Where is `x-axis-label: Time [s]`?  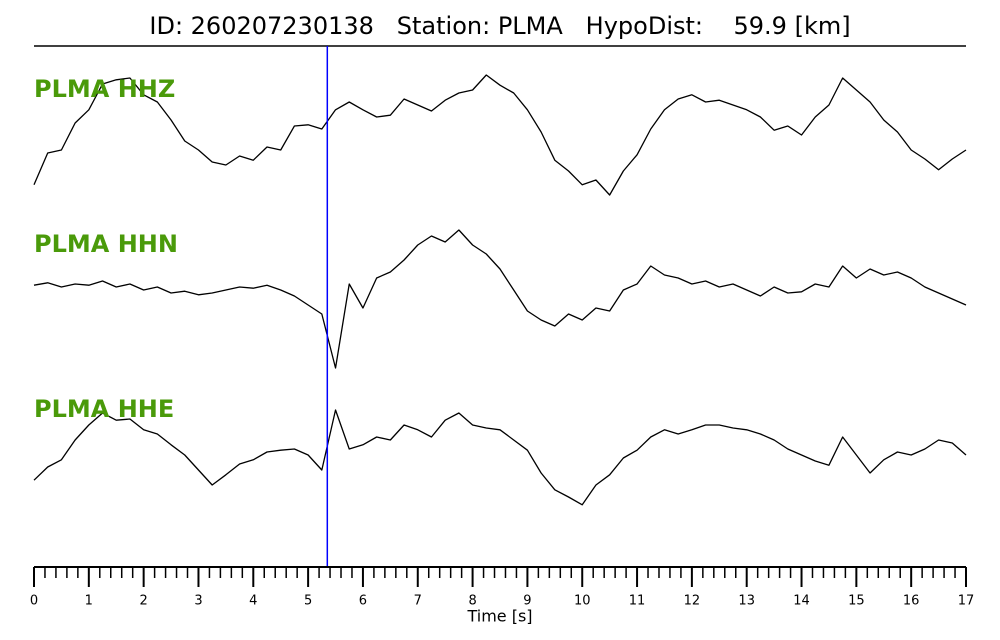 x-axis-label: Time [s] is located at coordinates (499, 616).